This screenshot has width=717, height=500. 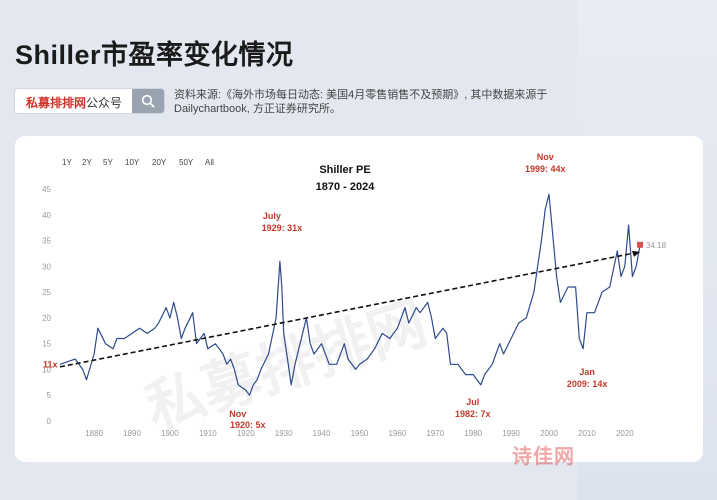 I want to click on search-icon, so click(x=148, y=101).